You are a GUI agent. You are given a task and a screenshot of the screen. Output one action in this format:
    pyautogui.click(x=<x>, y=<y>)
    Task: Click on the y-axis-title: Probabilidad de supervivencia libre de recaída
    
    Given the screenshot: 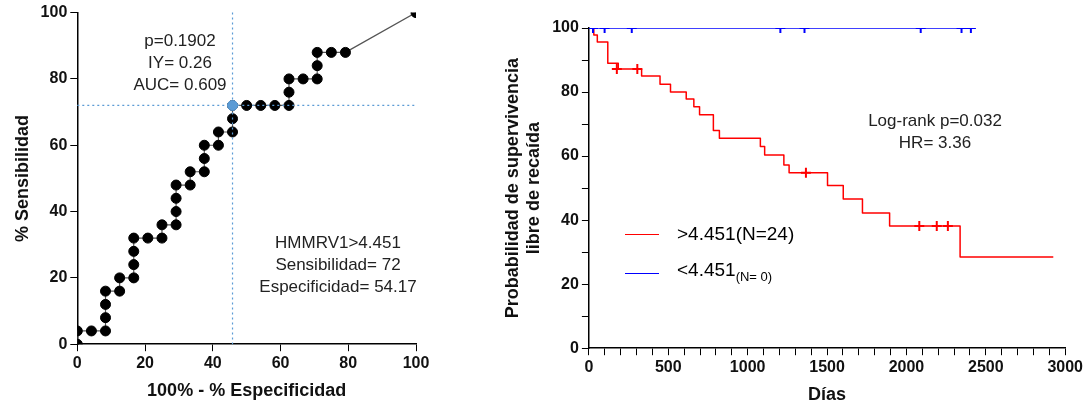 What is the action you would take?
    pyautogui.click(x=522, y=188)
    